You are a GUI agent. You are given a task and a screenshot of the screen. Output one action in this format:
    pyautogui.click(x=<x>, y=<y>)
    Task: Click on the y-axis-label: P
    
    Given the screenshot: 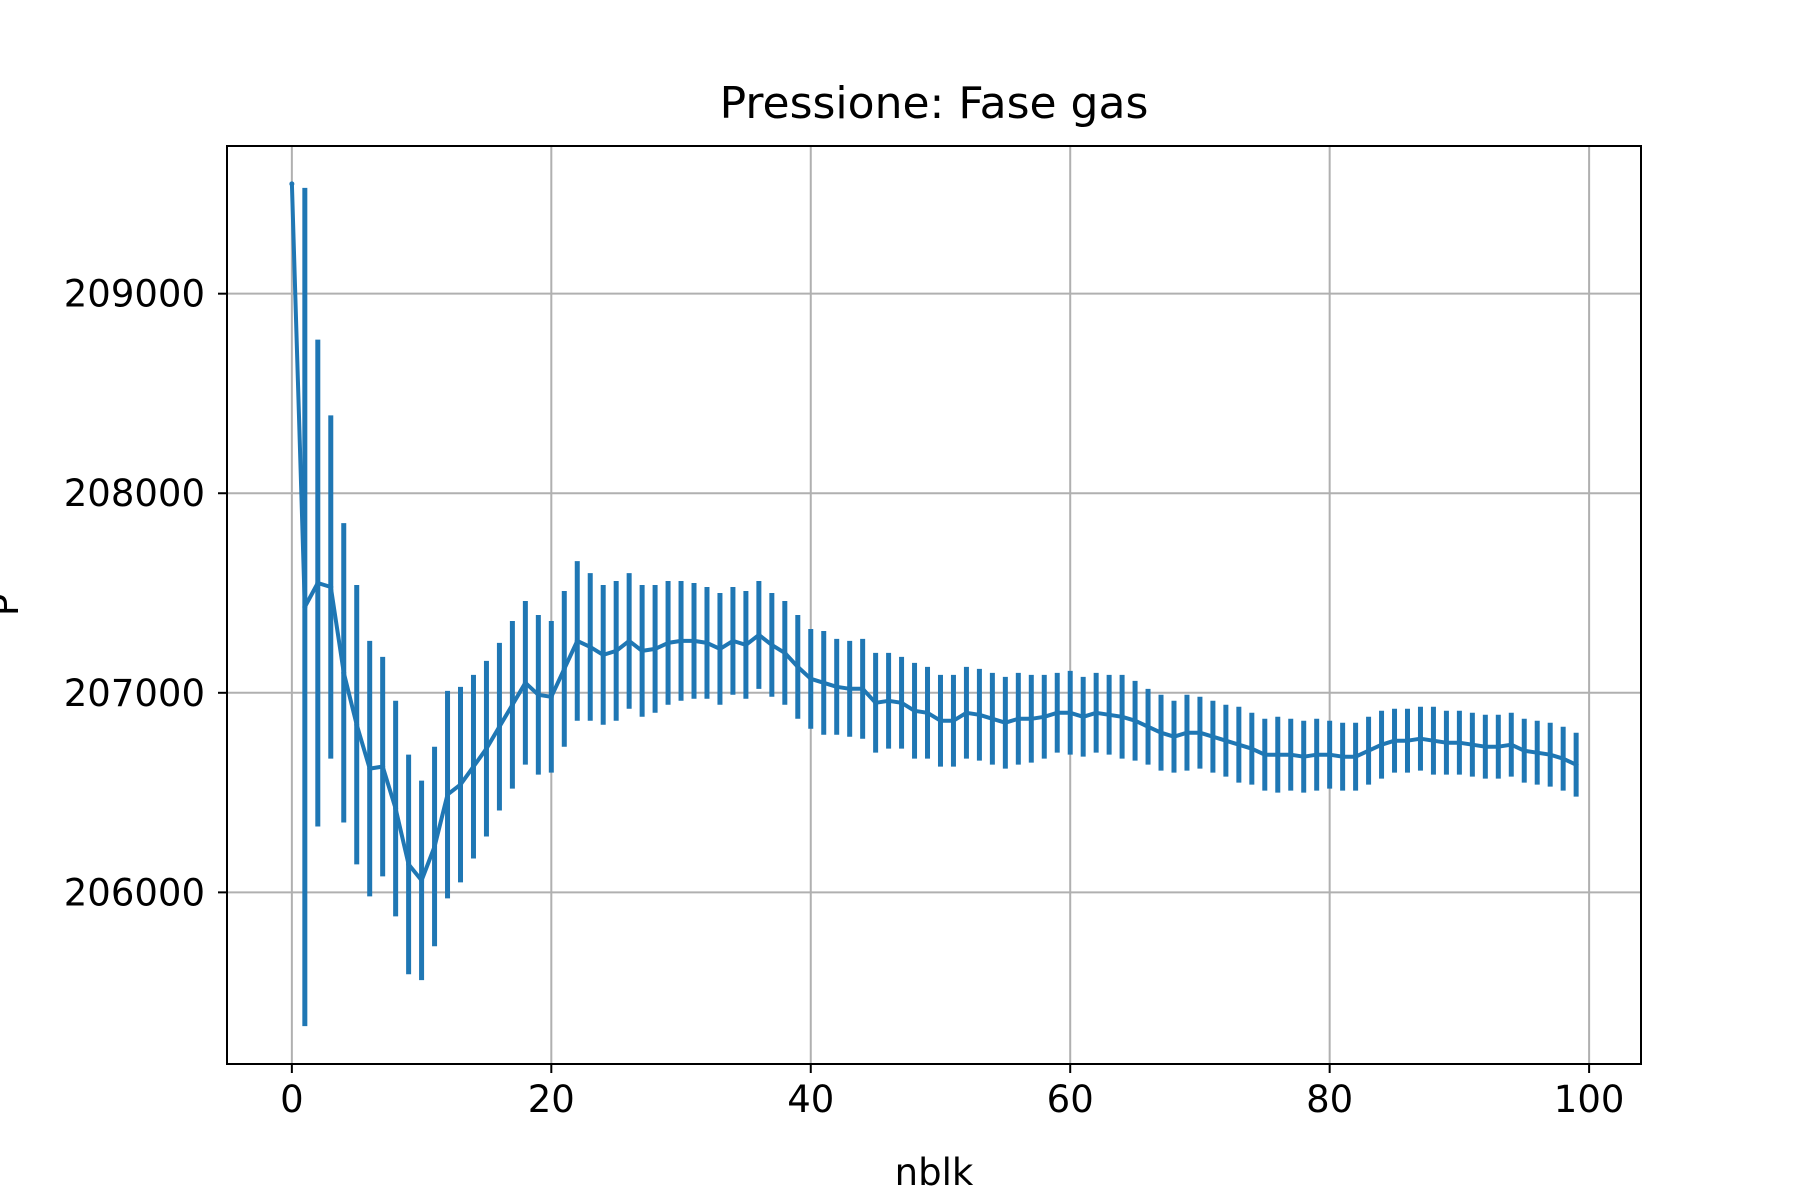 What is the action you would take?
    pyautogui.click(x=13, y=605)
    